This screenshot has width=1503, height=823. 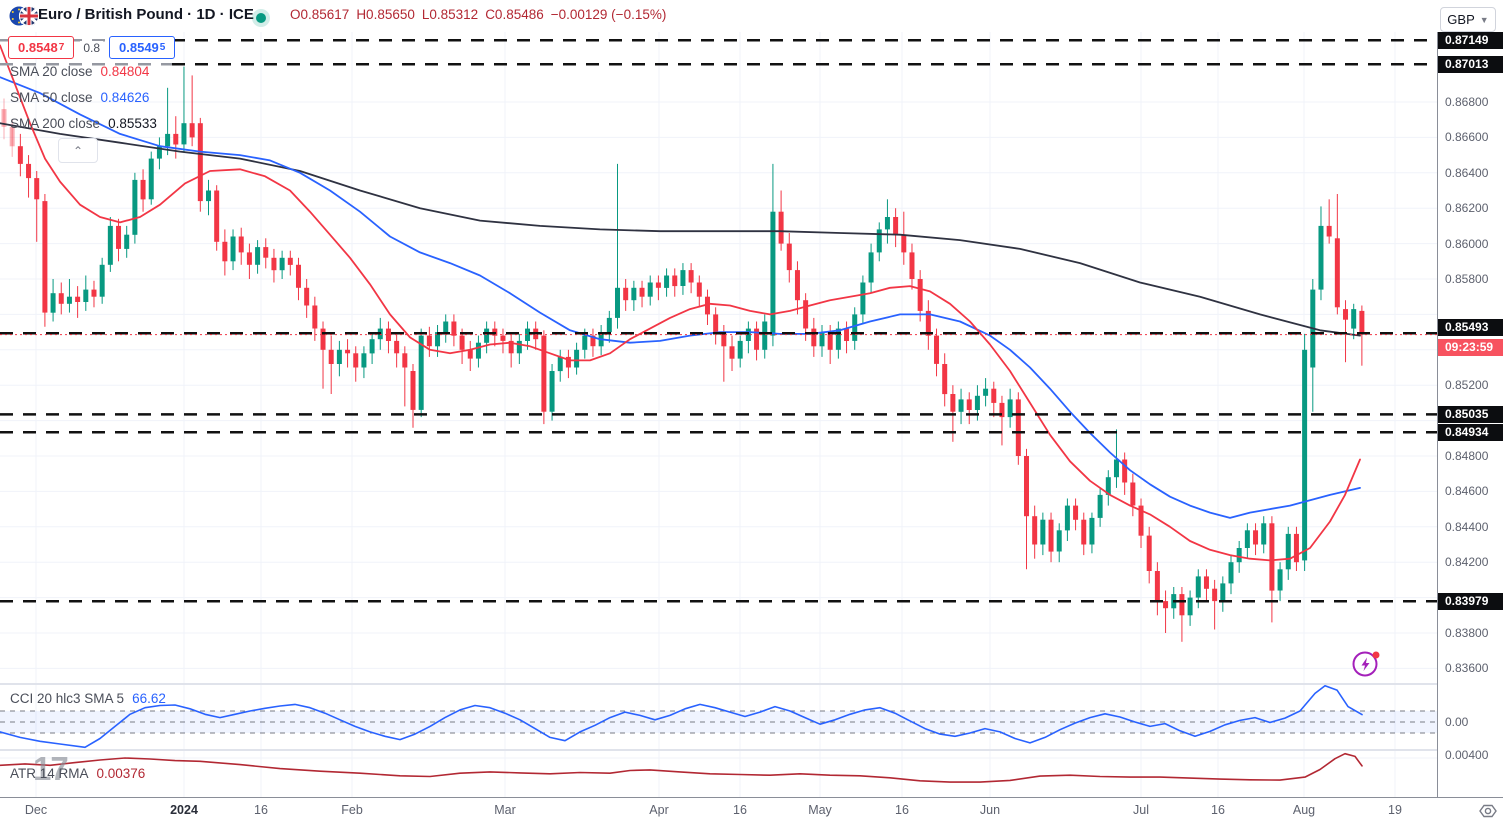 I want to click on price-tick-label: 0.86400, so click(x=1470, y=172).